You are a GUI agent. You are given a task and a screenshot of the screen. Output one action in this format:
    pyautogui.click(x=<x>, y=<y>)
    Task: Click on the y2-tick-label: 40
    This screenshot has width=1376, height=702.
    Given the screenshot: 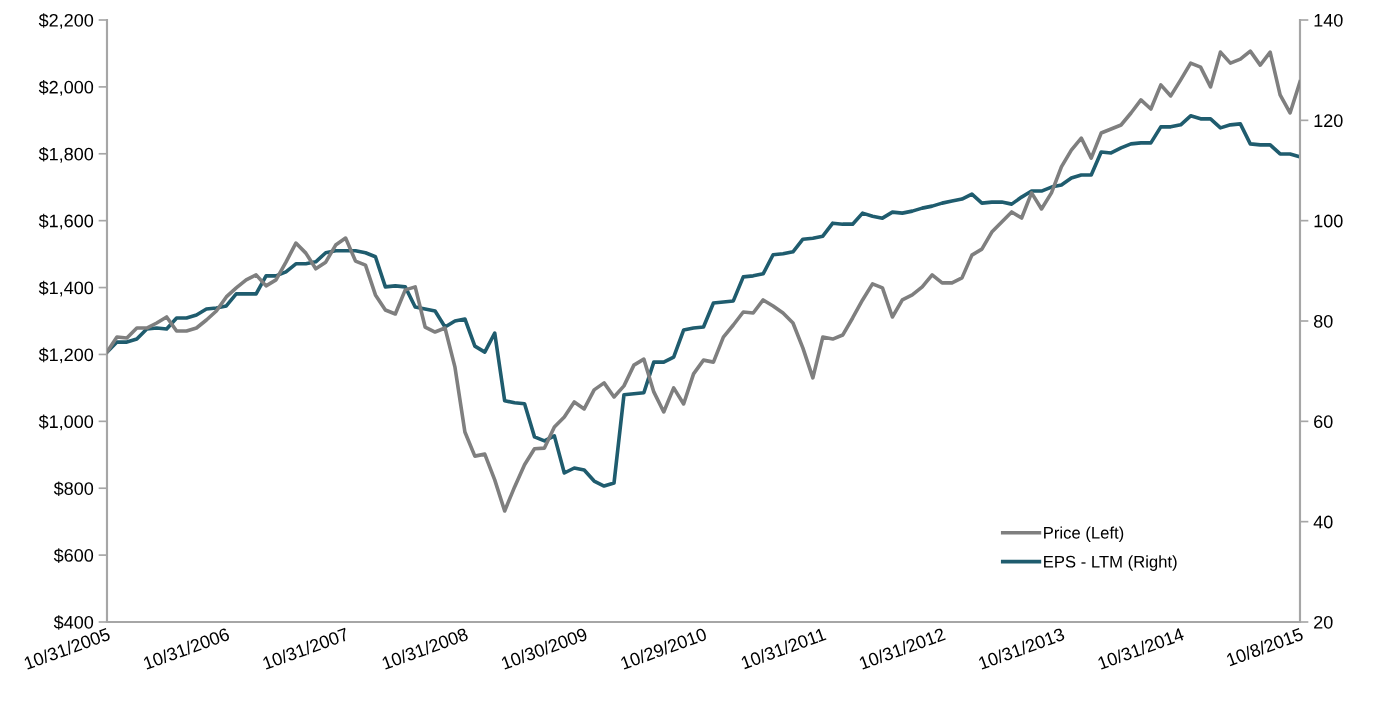 What is the action you would take?
    pyautogui.click(x=1323, y=522)
    